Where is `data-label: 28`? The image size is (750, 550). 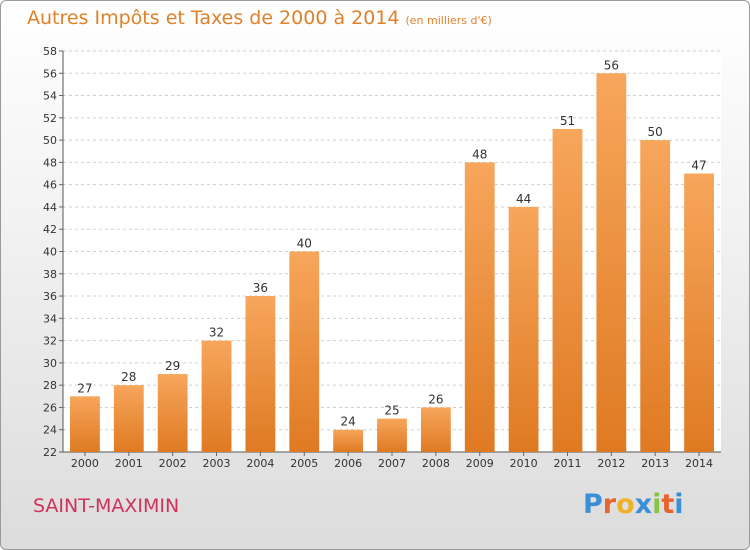 data-label: 28 is located at coordinates (128, 377).